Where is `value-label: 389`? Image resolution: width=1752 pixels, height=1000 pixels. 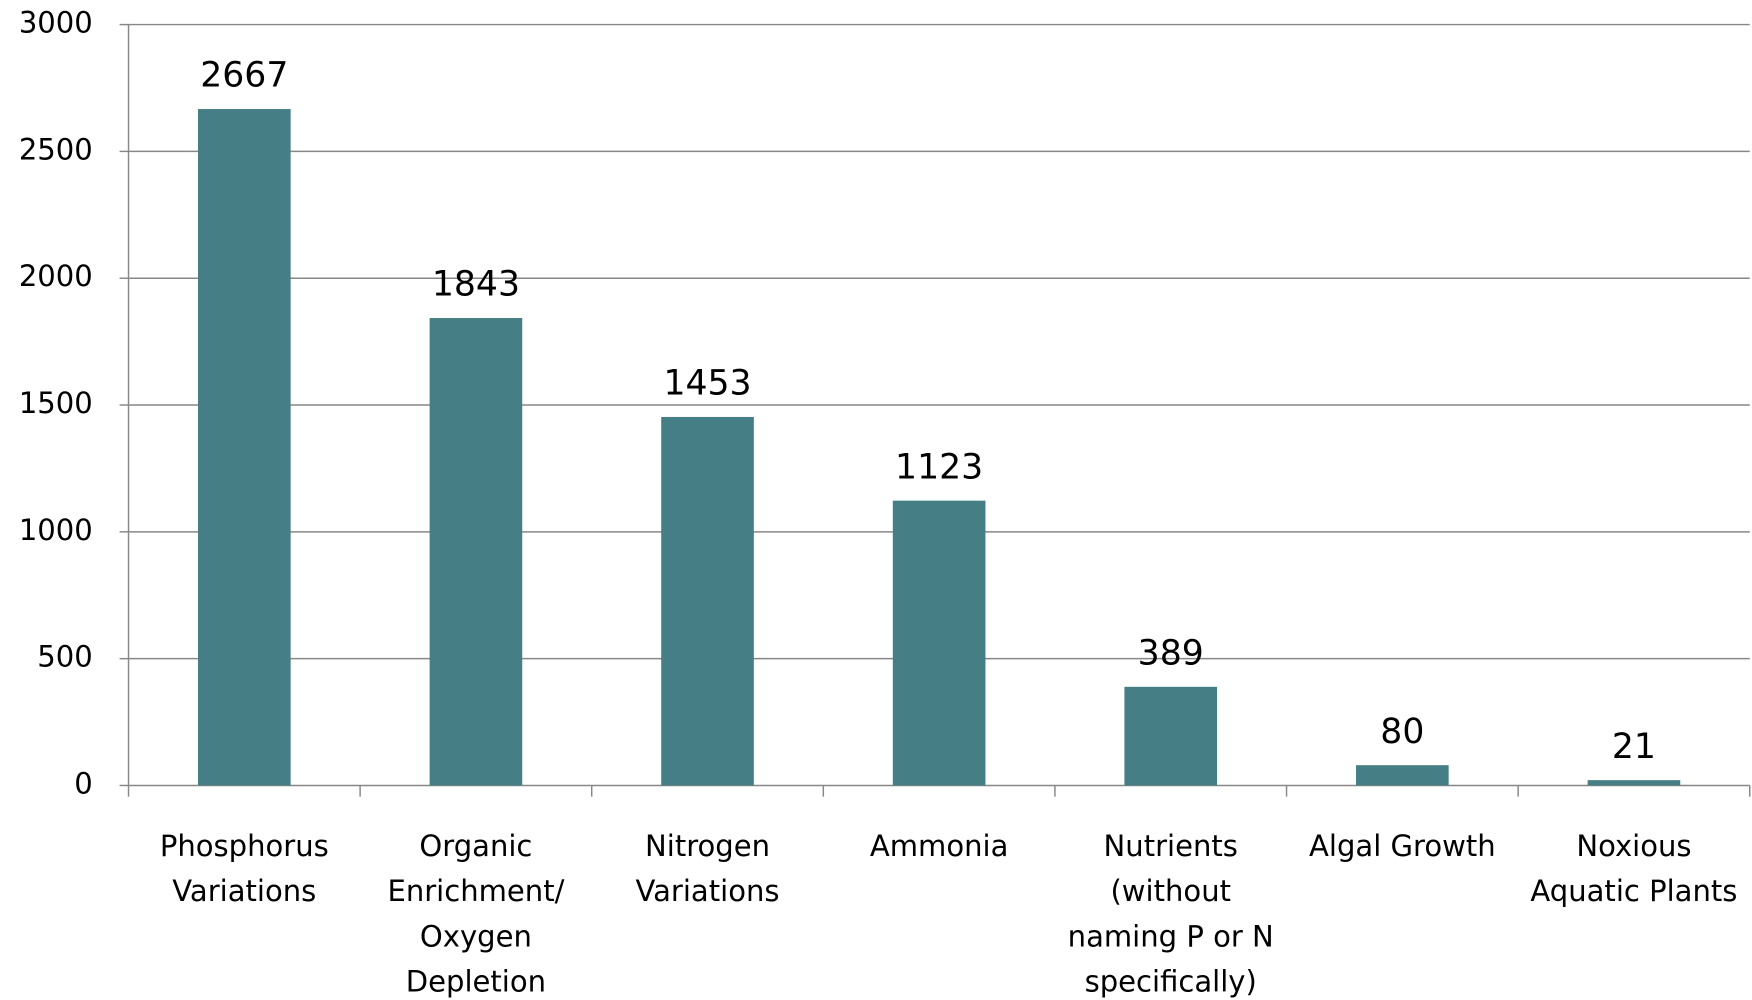 value-label: 389 is located at coordinates (1171, 653).